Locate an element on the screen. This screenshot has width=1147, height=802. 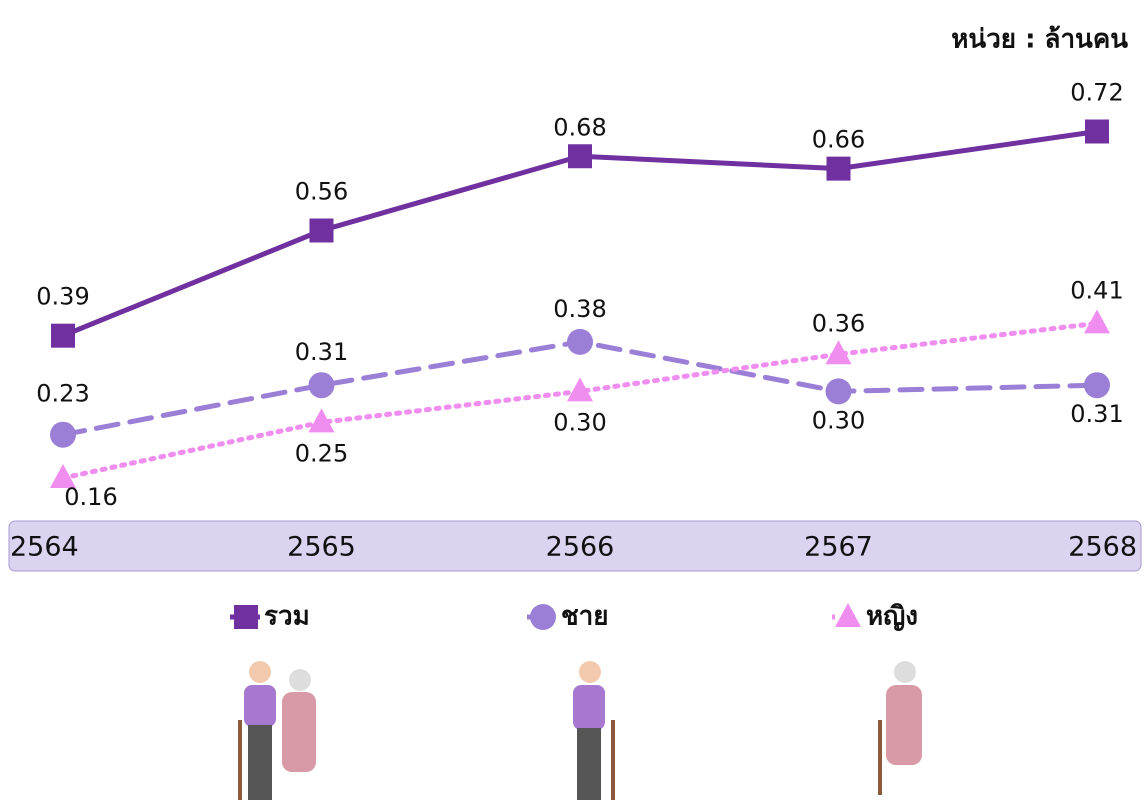
data-label: 0.72 is located at coordinates (1096, 93).